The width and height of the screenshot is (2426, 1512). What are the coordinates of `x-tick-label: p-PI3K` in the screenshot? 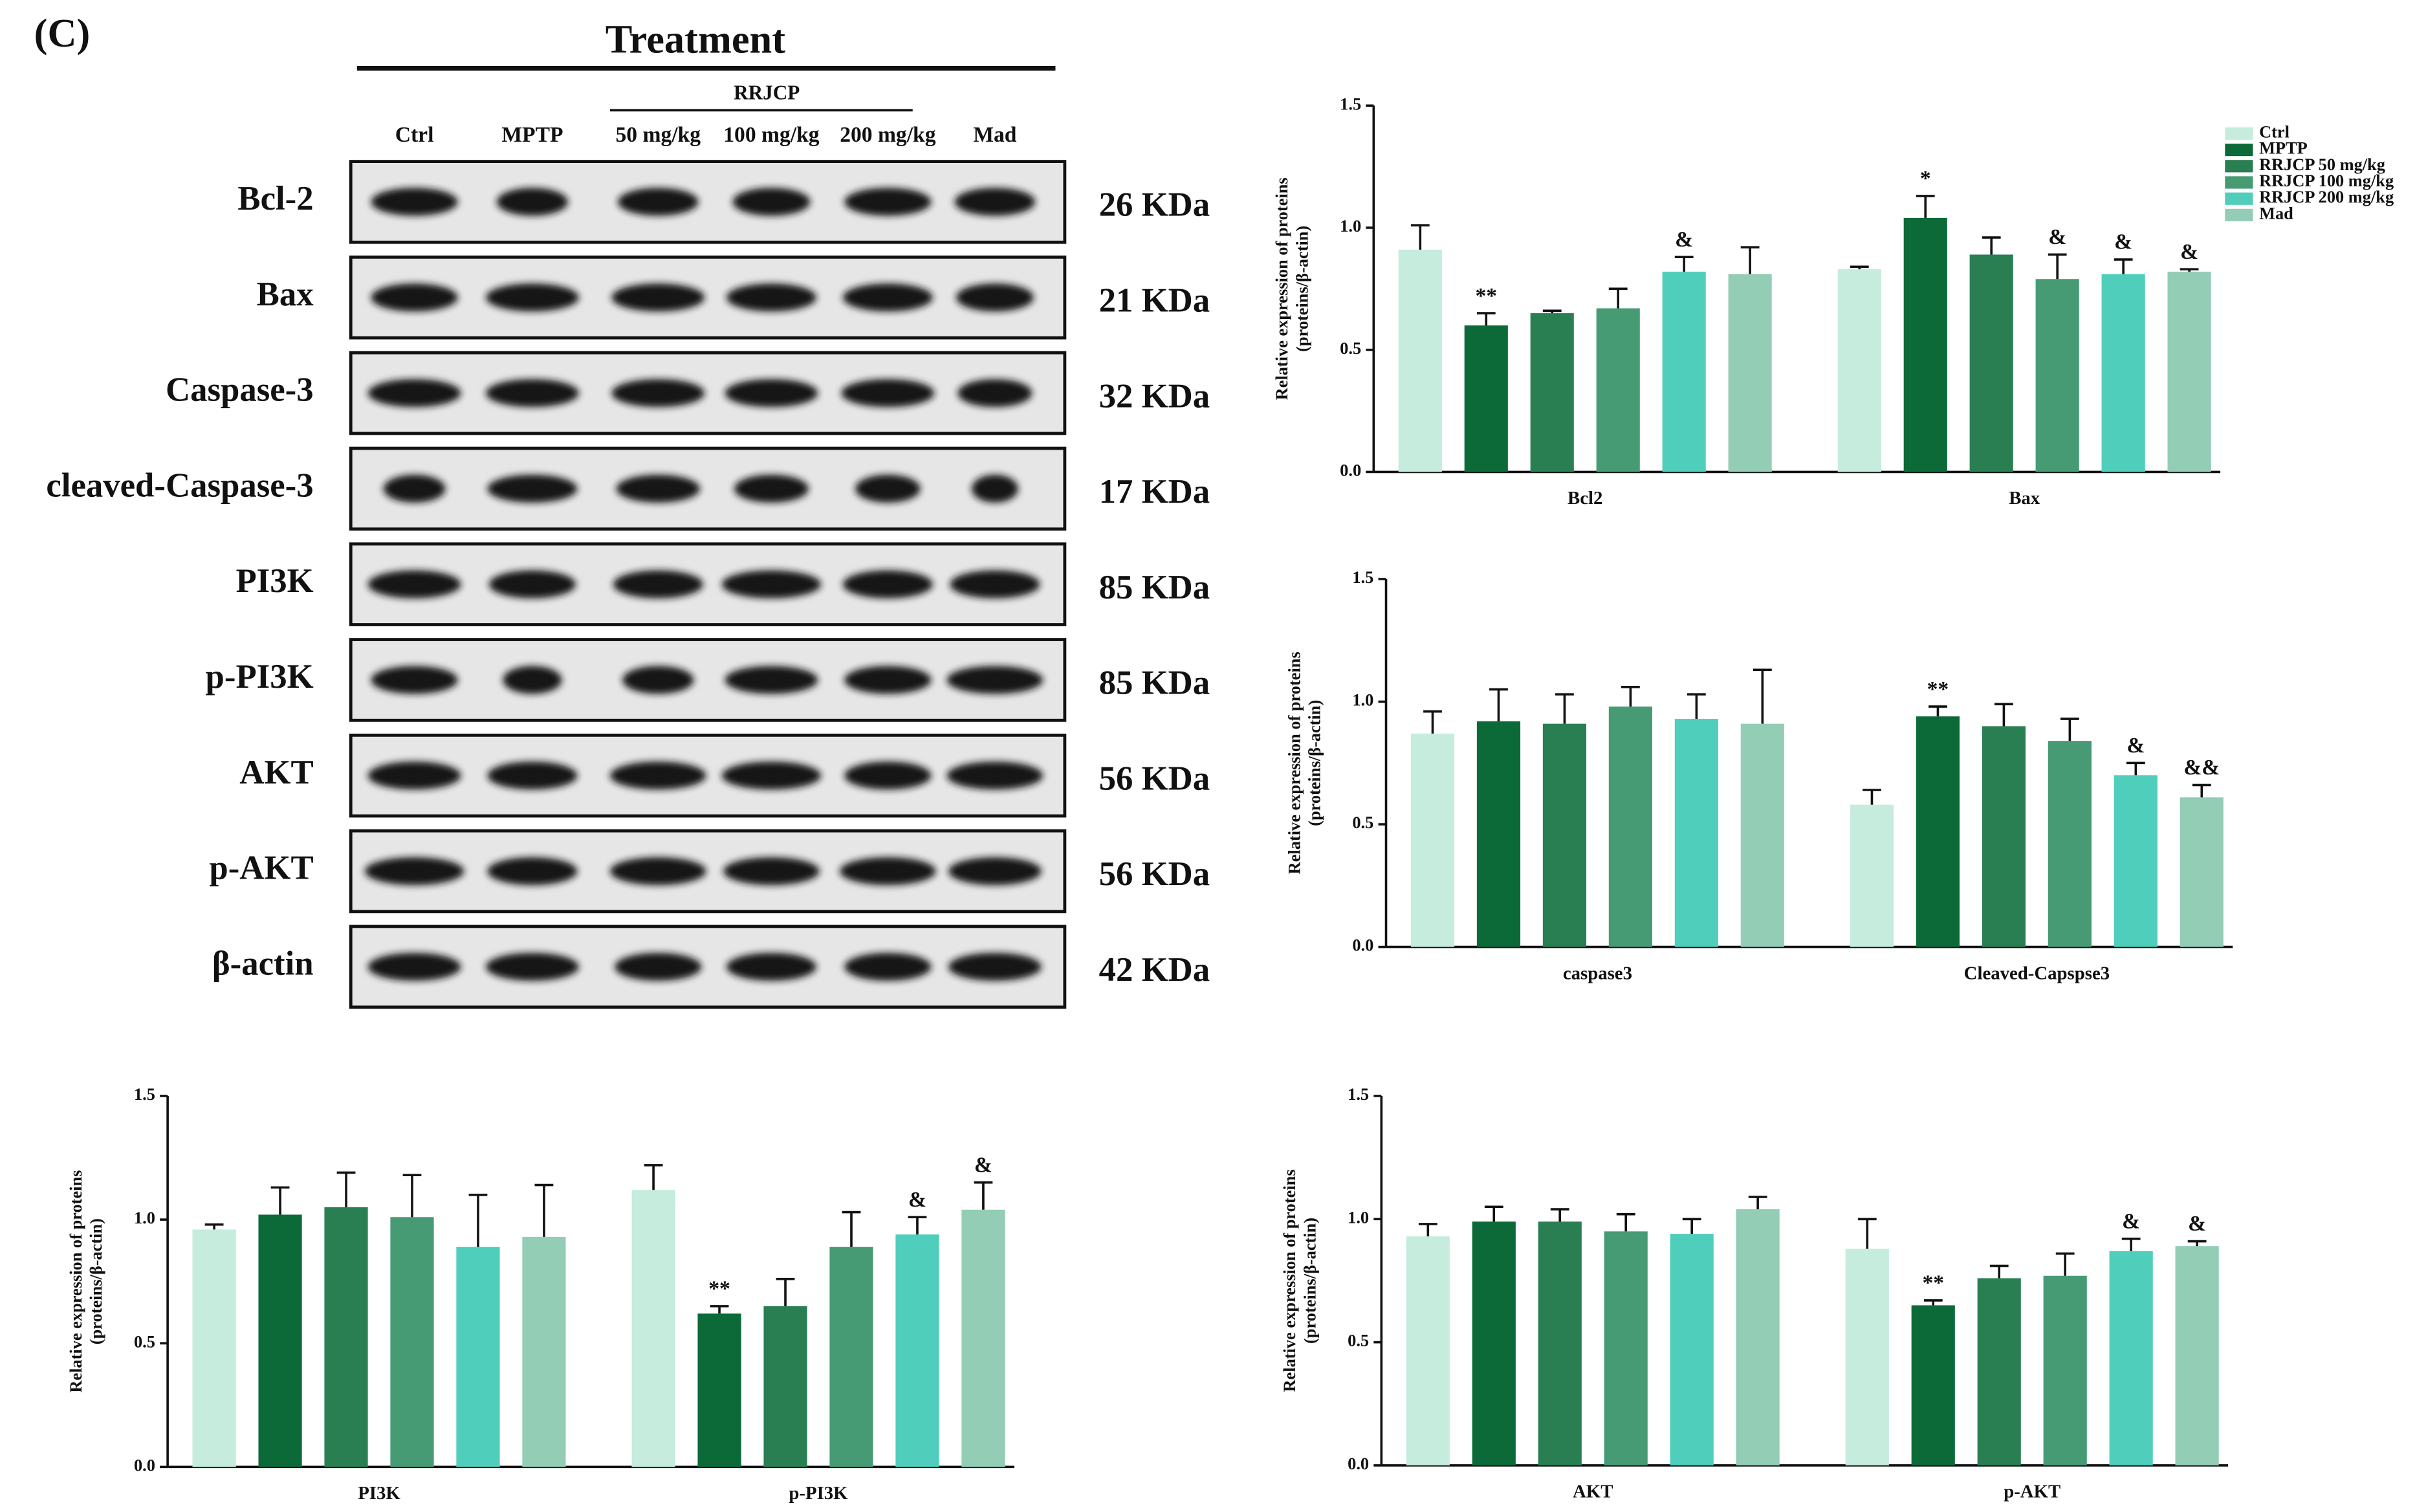 It's located at (818, 1493).